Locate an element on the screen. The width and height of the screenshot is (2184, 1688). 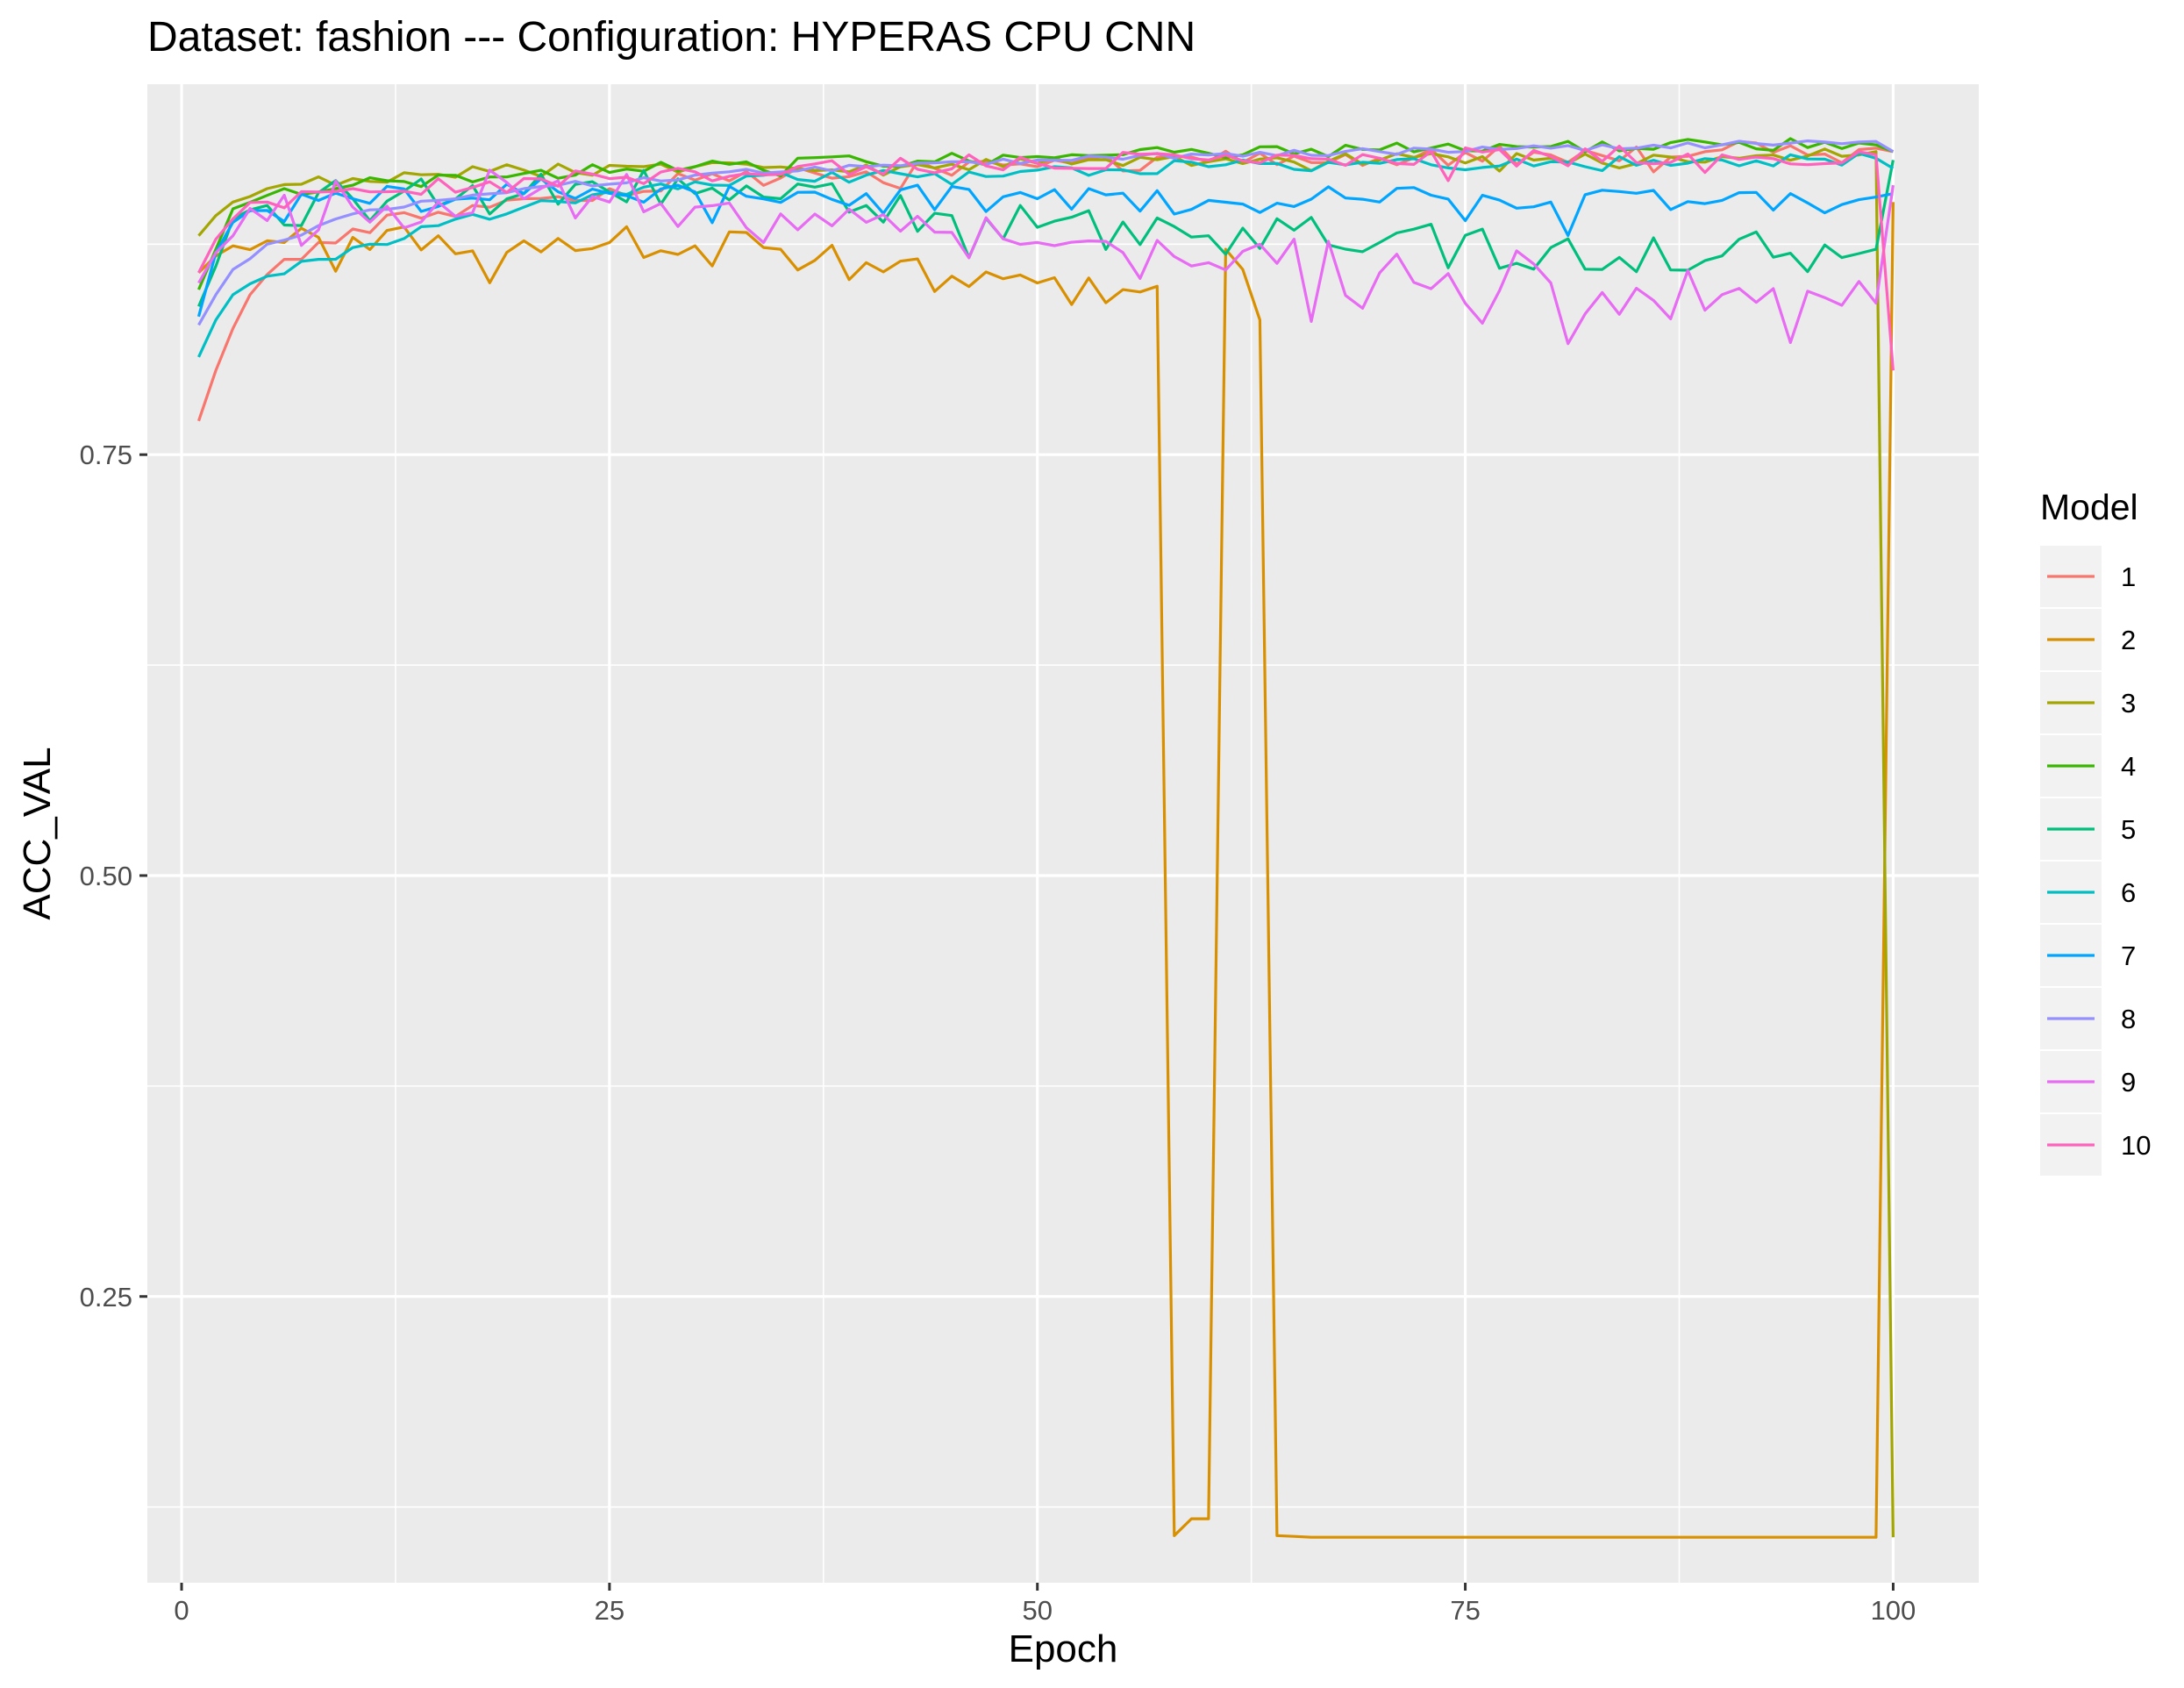
legend-label: 4 is located at coordinates (2128, 767).